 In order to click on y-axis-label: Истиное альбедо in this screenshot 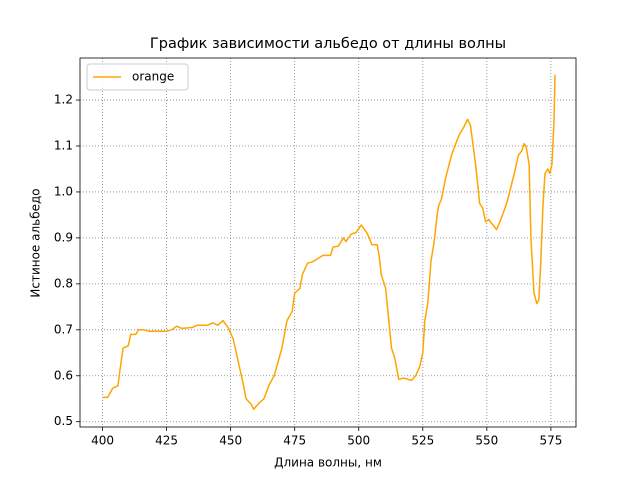, I will do `click(36, 242)`.